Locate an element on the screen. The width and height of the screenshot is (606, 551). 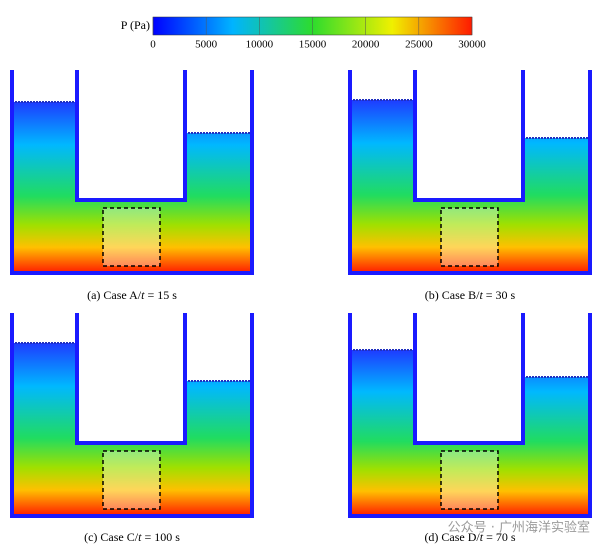
caption: (c) Case C/t = 100 s is located at coordinates (132, 537).